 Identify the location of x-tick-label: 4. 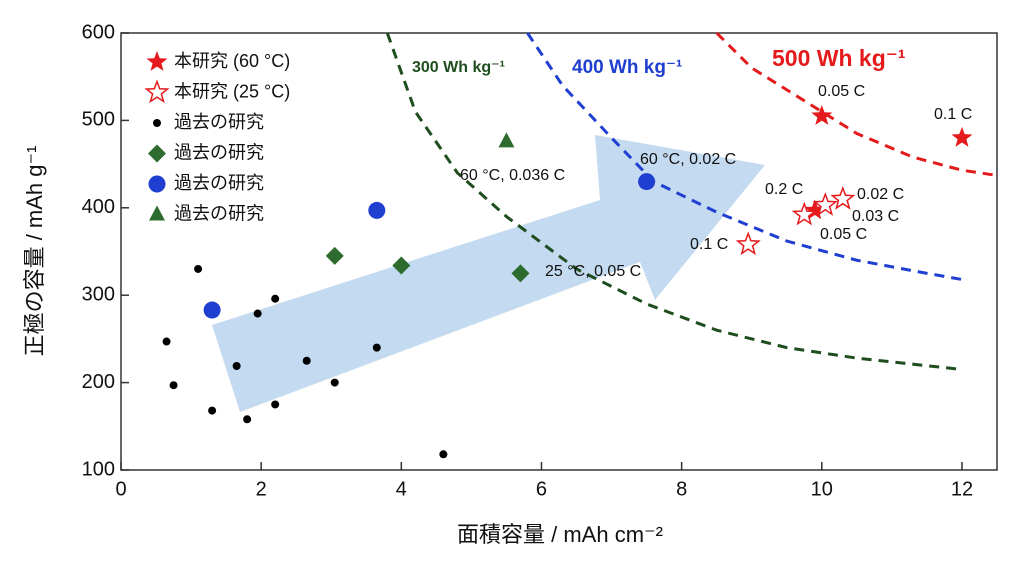
(401, 489).